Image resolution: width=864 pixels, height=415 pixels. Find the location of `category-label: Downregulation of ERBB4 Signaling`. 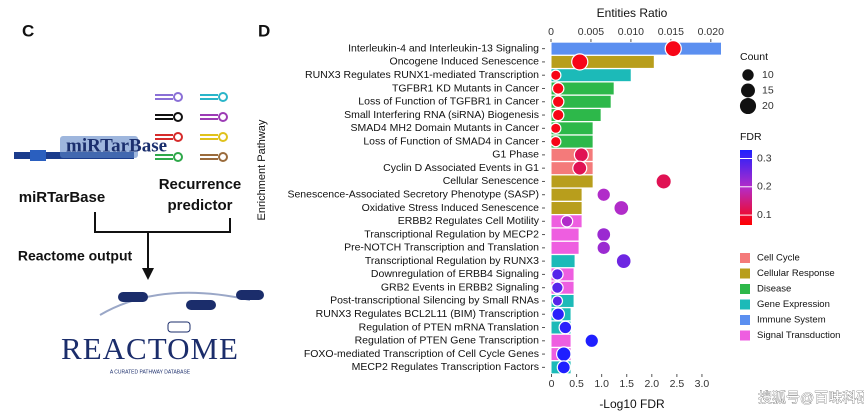

category-label: Downregulation of ERBB4 Signaling is located at coordinates (455, 274).